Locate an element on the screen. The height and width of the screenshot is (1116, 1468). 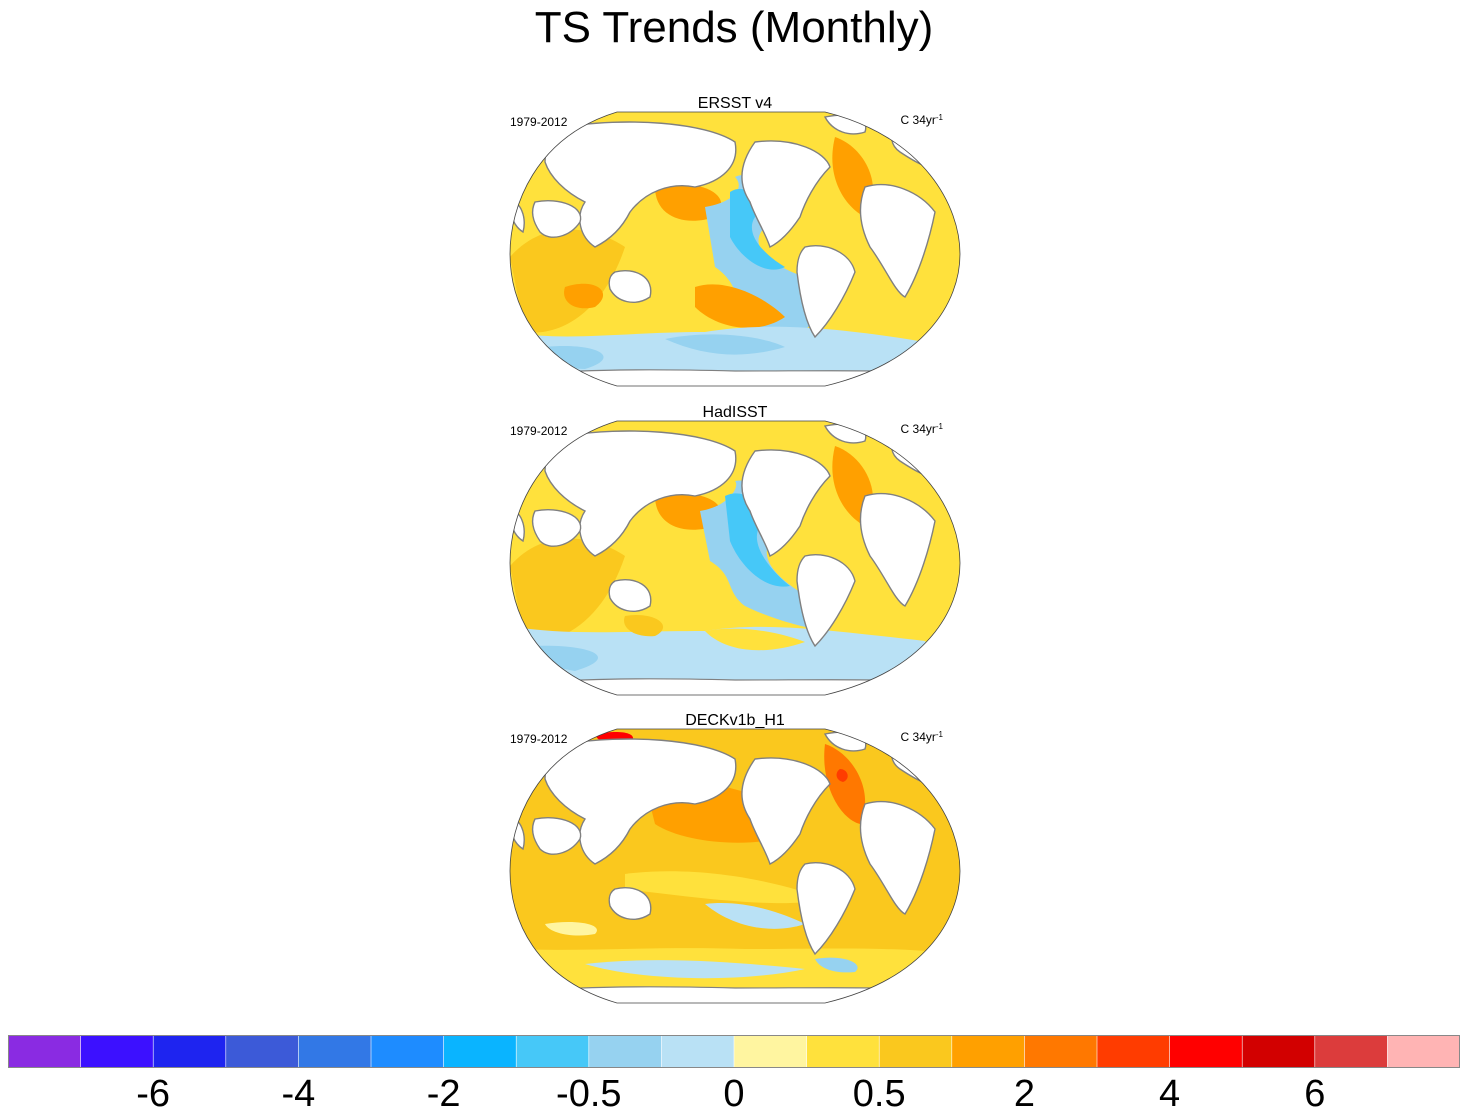
colorbar is located at coordinates (734, 1051).